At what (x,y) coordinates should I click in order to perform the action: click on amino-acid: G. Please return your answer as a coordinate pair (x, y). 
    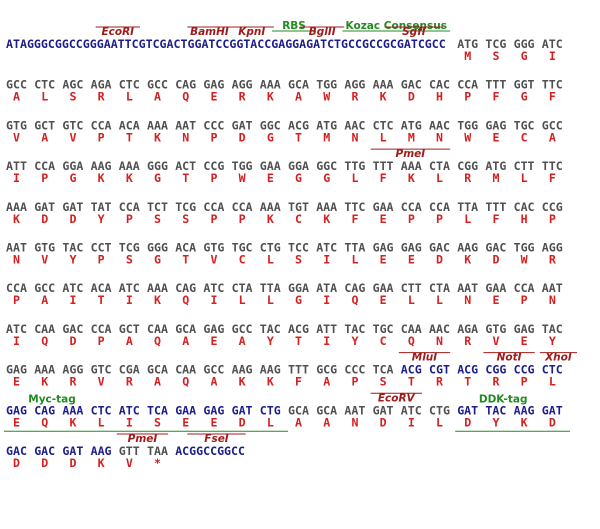
    Looking at the image, I should click on (157, 178).